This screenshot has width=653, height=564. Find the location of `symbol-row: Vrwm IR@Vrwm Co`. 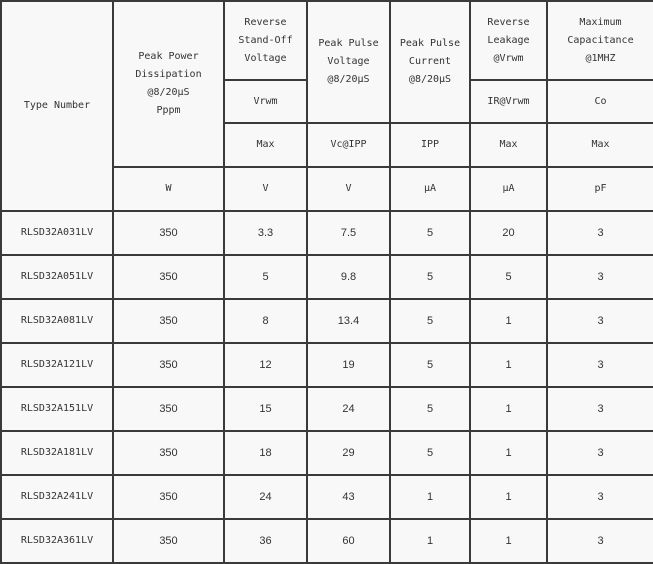

symbol-row: Vrwm IR@Vrwm Co is located at coordinates (327, 101).